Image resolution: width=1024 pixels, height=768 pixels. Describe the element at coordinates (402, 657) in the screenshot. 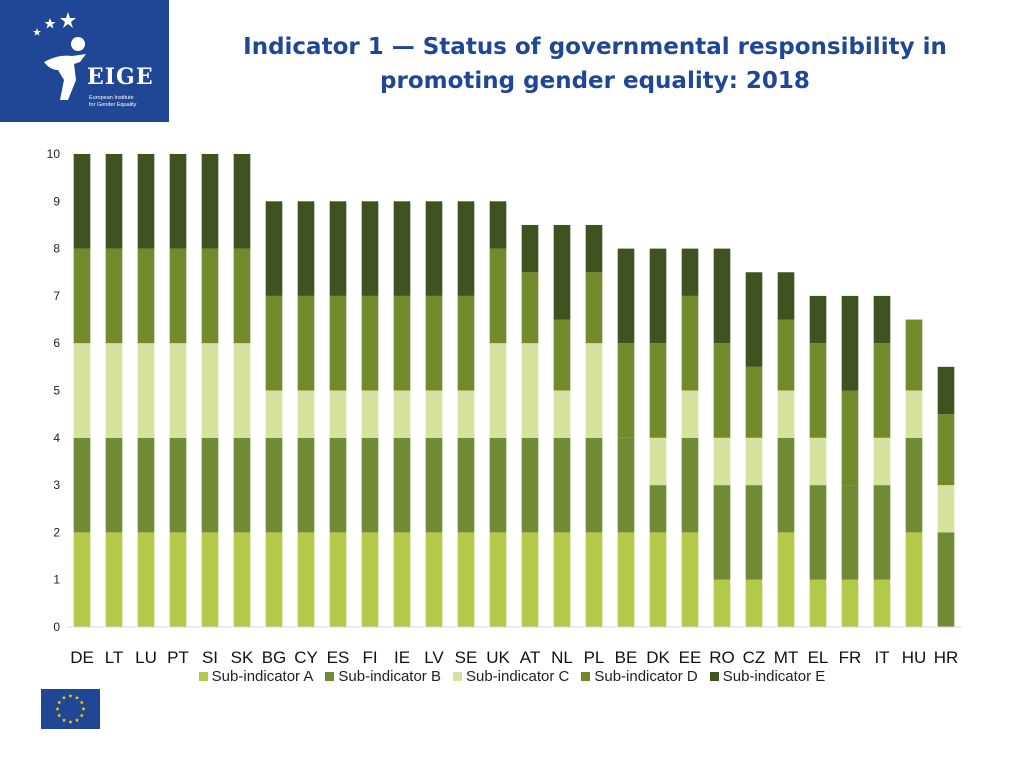

I see `x-tick-label: IE` at that location.